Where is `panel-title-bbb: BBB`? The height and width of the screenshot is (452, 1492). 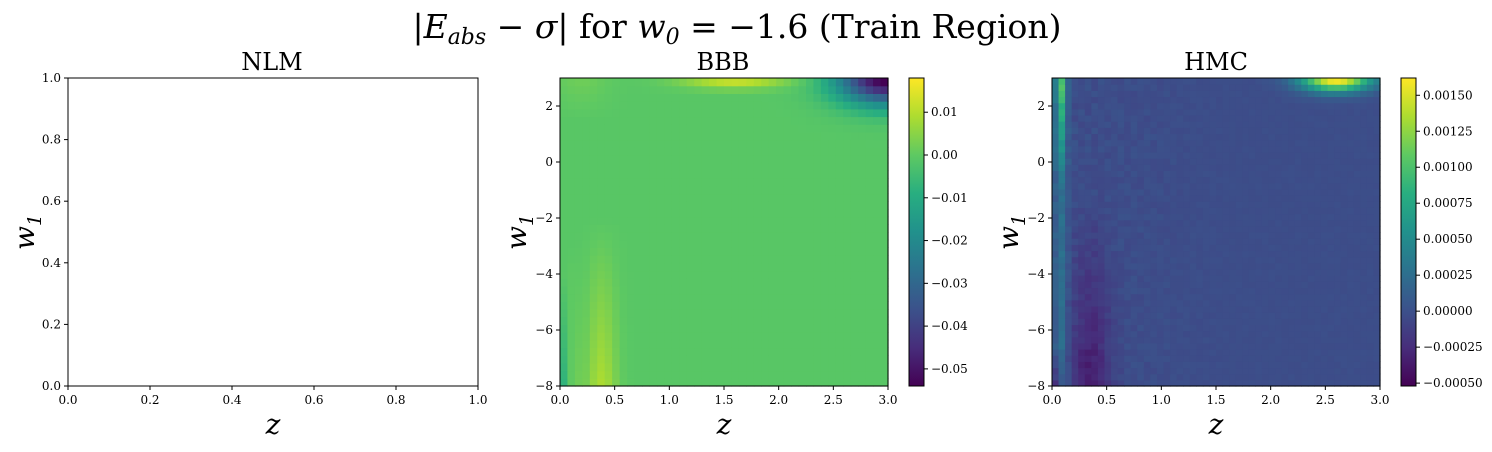
panel-title-bbb: BBB is located at coordinates (723, 62).